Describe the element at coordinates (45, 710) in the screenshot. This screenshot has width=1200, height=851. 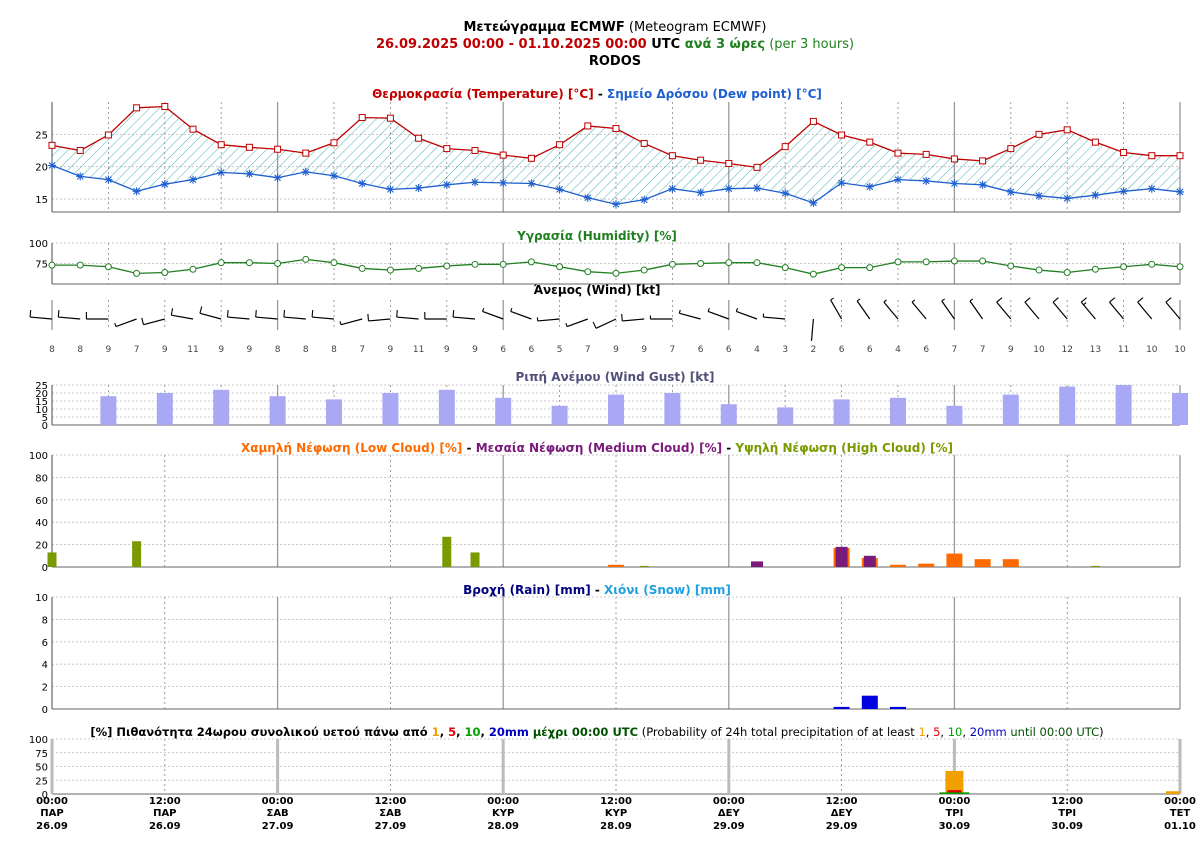
I see `precip-panel-ytick-label: 0` at that location.